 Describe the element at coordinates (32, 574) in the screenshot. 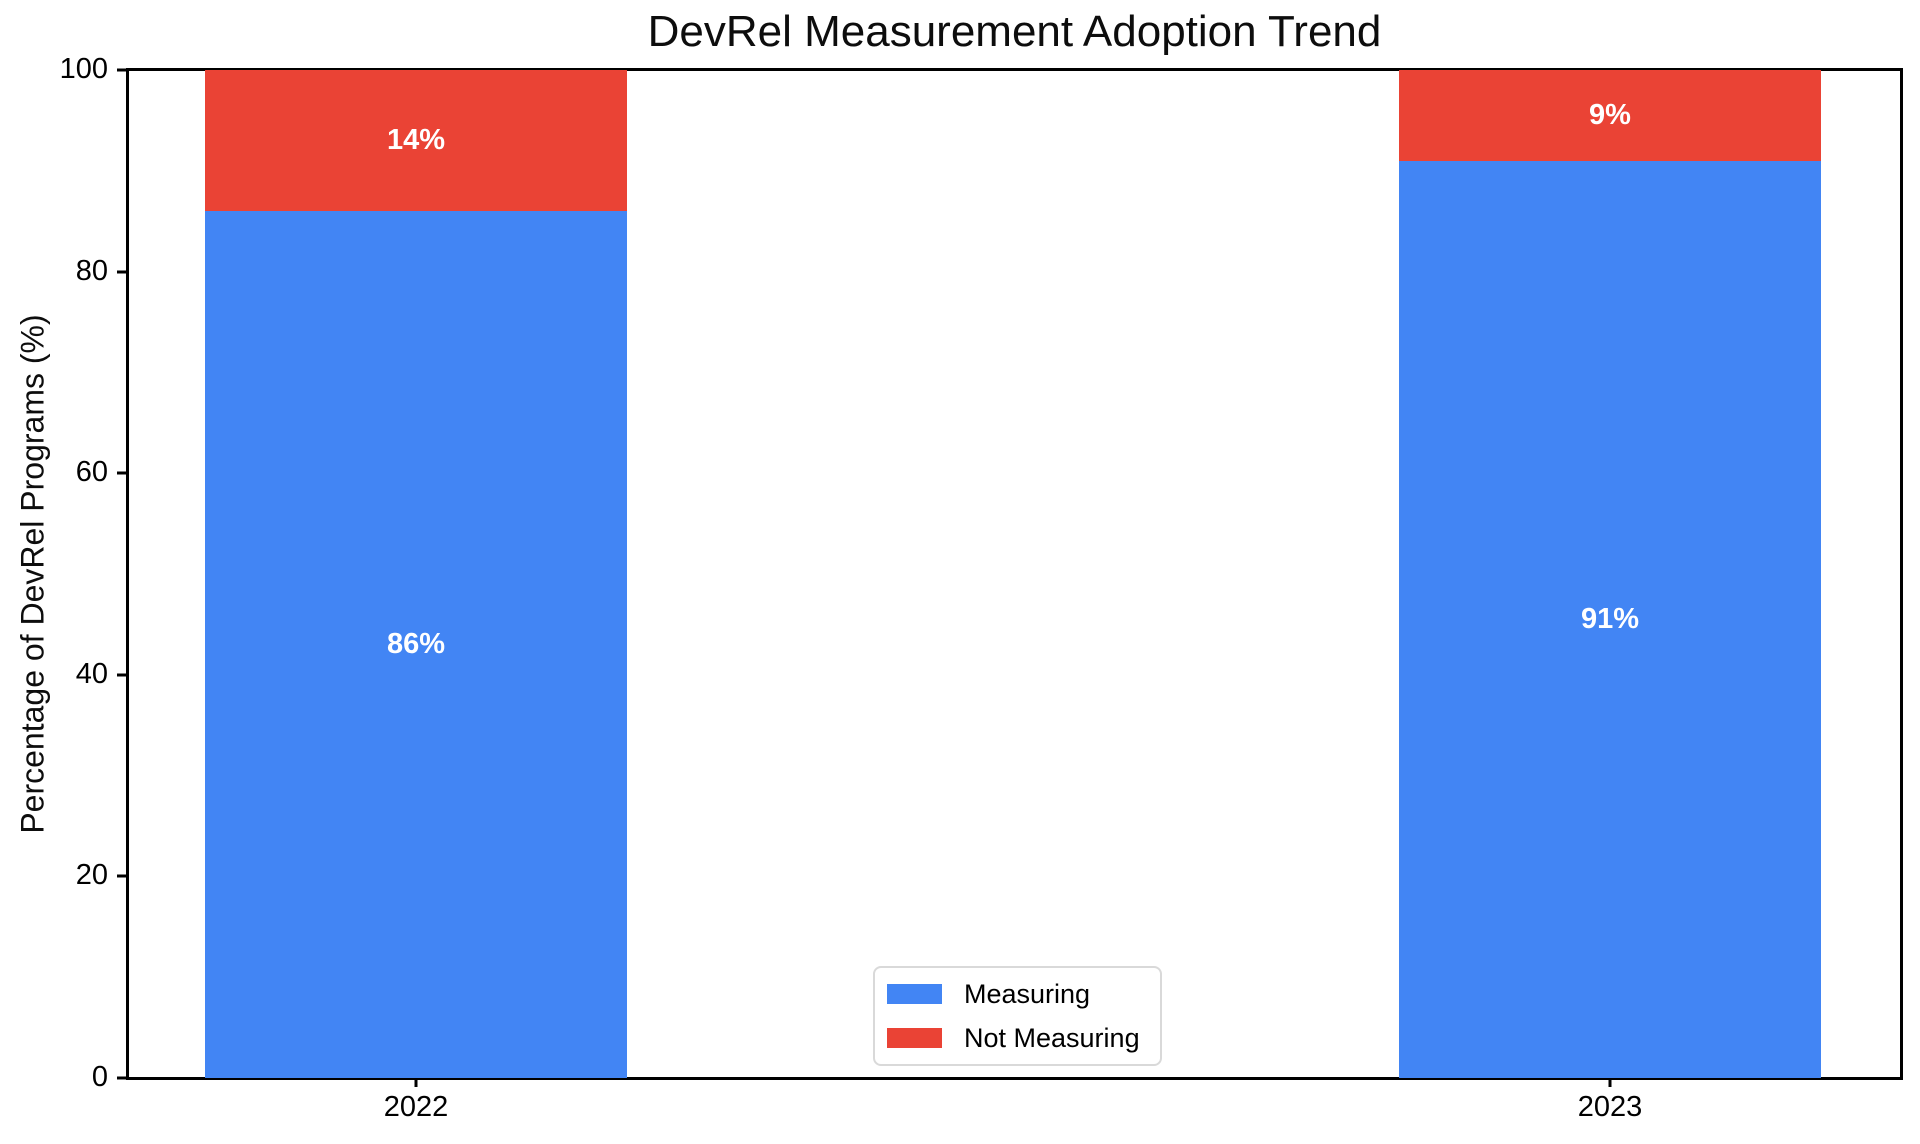

I see `y-axis-label: Percentage of DevRel Programs (%)` at that location.